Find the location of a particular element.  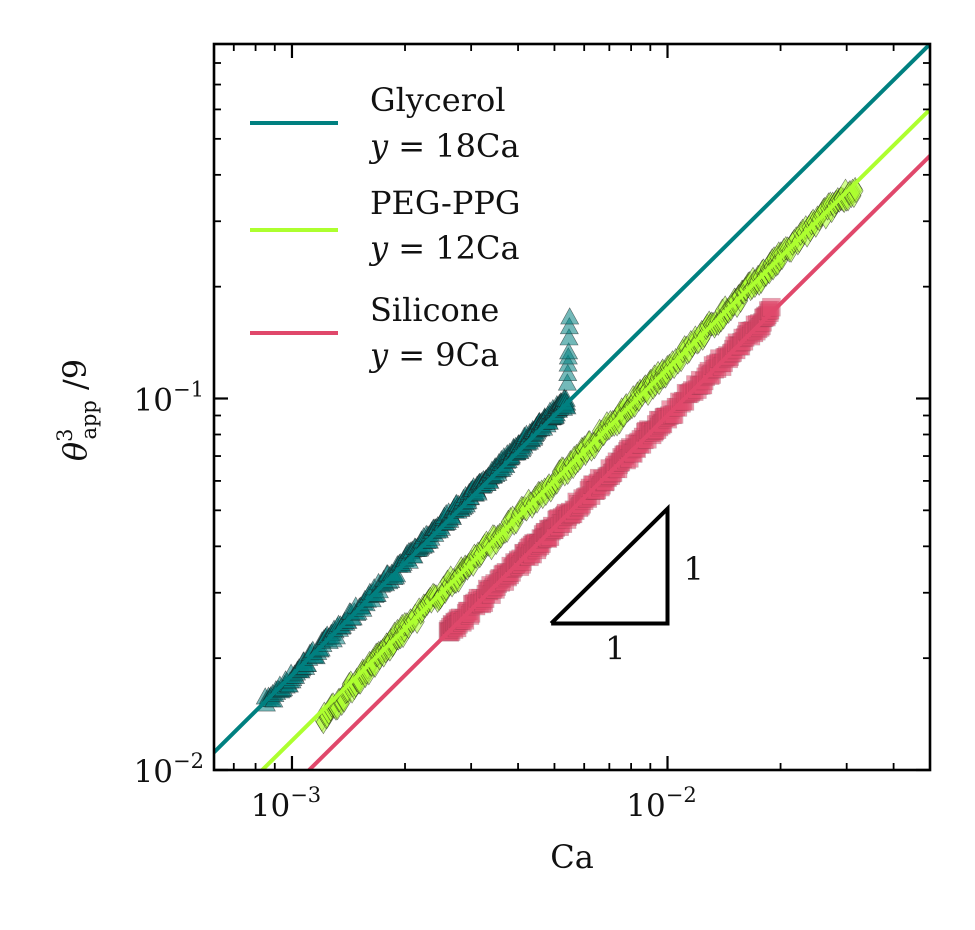

y-axis-label: θ3app /9 is located at coordinates (77, 410).